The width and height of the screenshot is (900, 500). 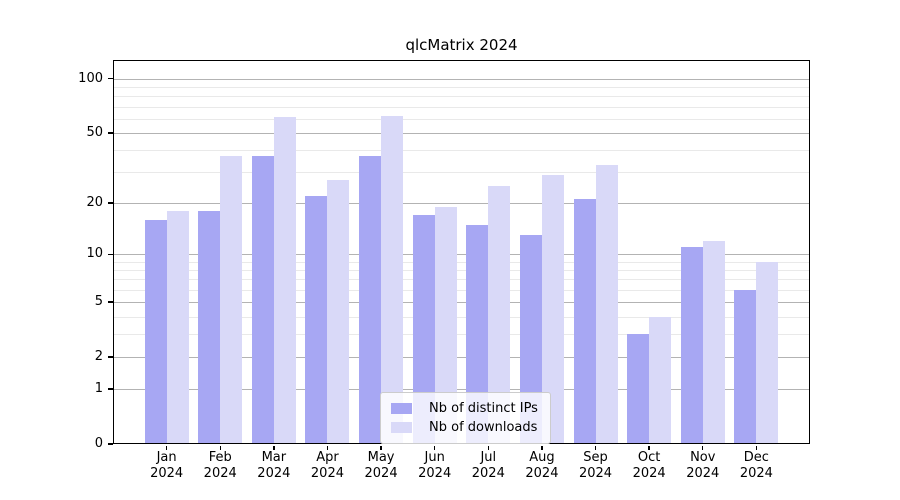 What do you see at coordinates (595, 457) in the screenshot?
I see `x-tick-label-month: Sep` at bounding box center [595, 457].